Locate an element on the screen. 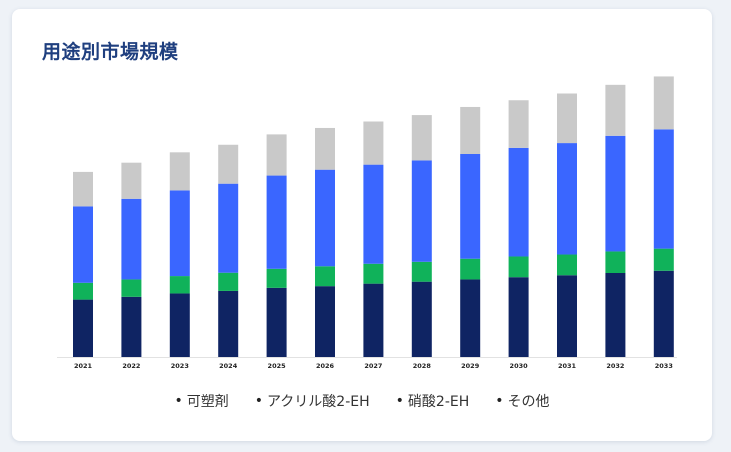 The image size is (731, 452). x-tick-label: 2032 is located at coordinates (615, 366).